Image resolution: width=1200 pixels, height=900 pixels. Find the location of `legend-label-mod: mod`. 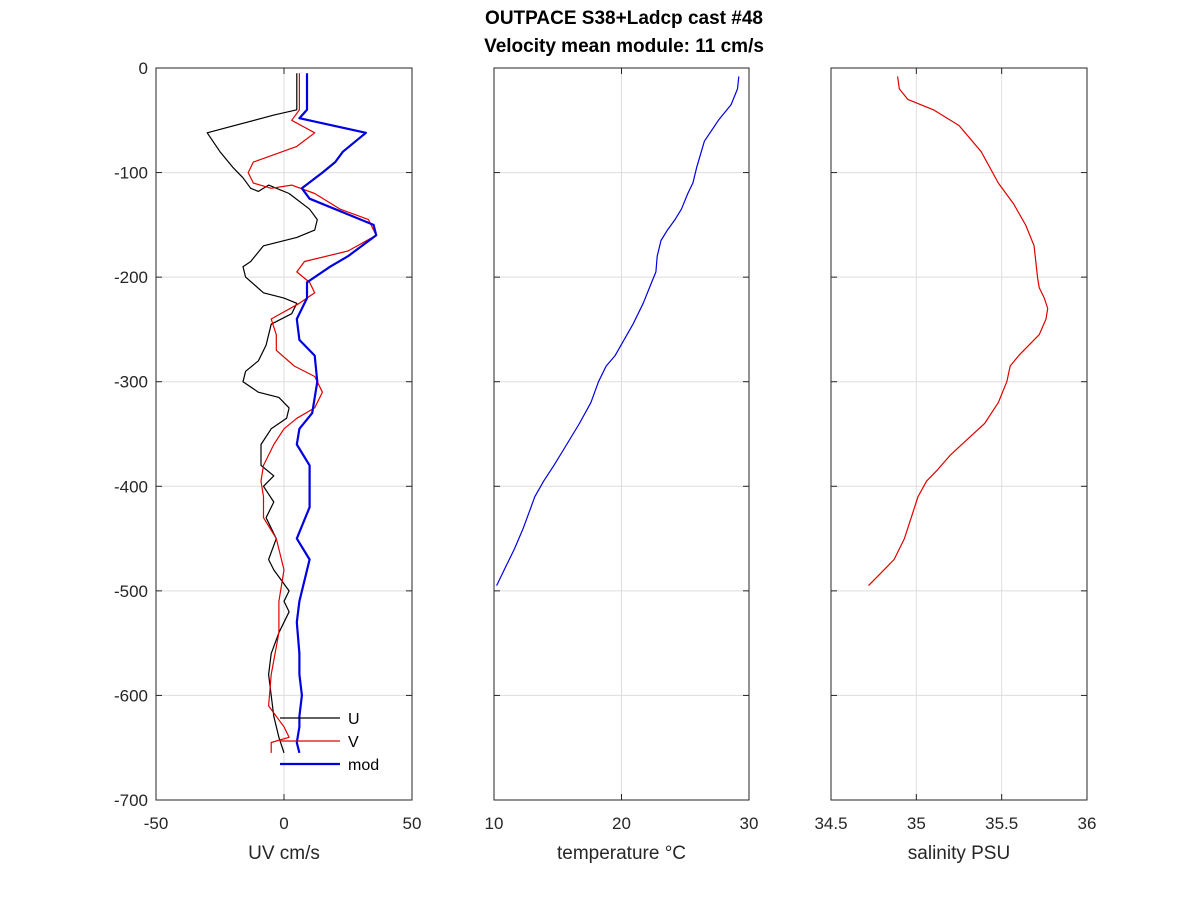

legend-label-mod: mod is located at coordinates (363, 765).